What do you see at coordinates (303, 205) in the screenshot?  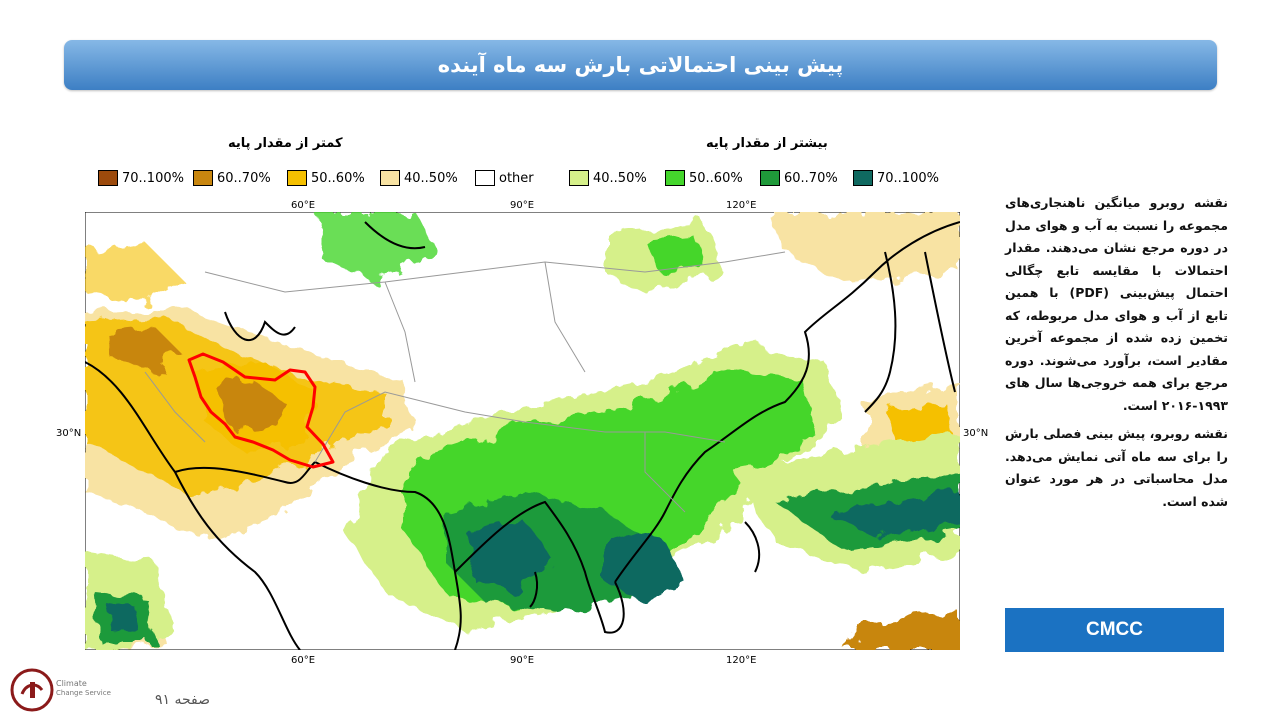 I see `map-tick-top: 60°E` at bounding box center [303, 205].